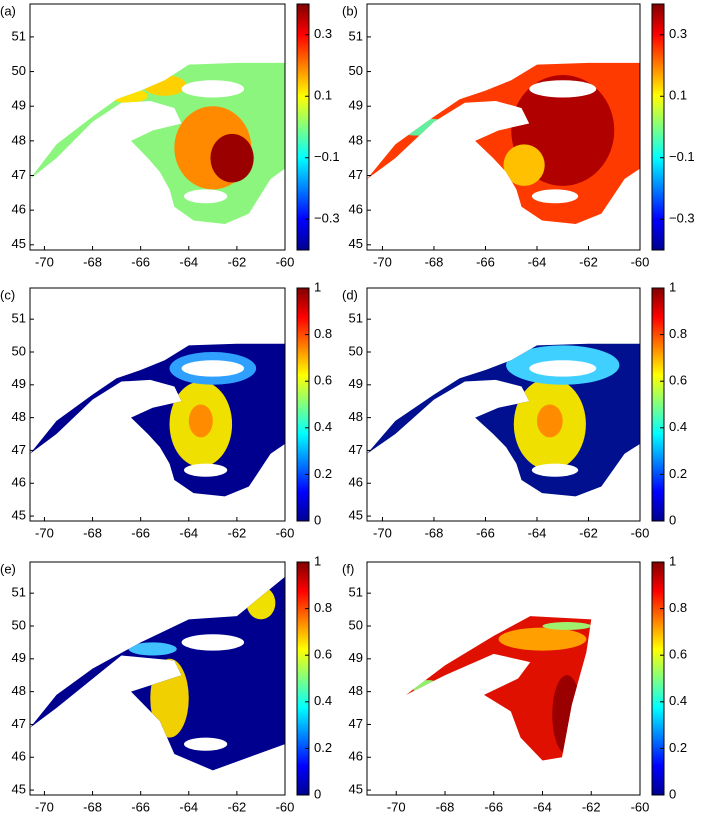 The height and width of the screenshot is (813, 707). Describe the element at coordinates (678, 607) in the screenshot. I see `colorbar-tick-label: 0.8` at that location.